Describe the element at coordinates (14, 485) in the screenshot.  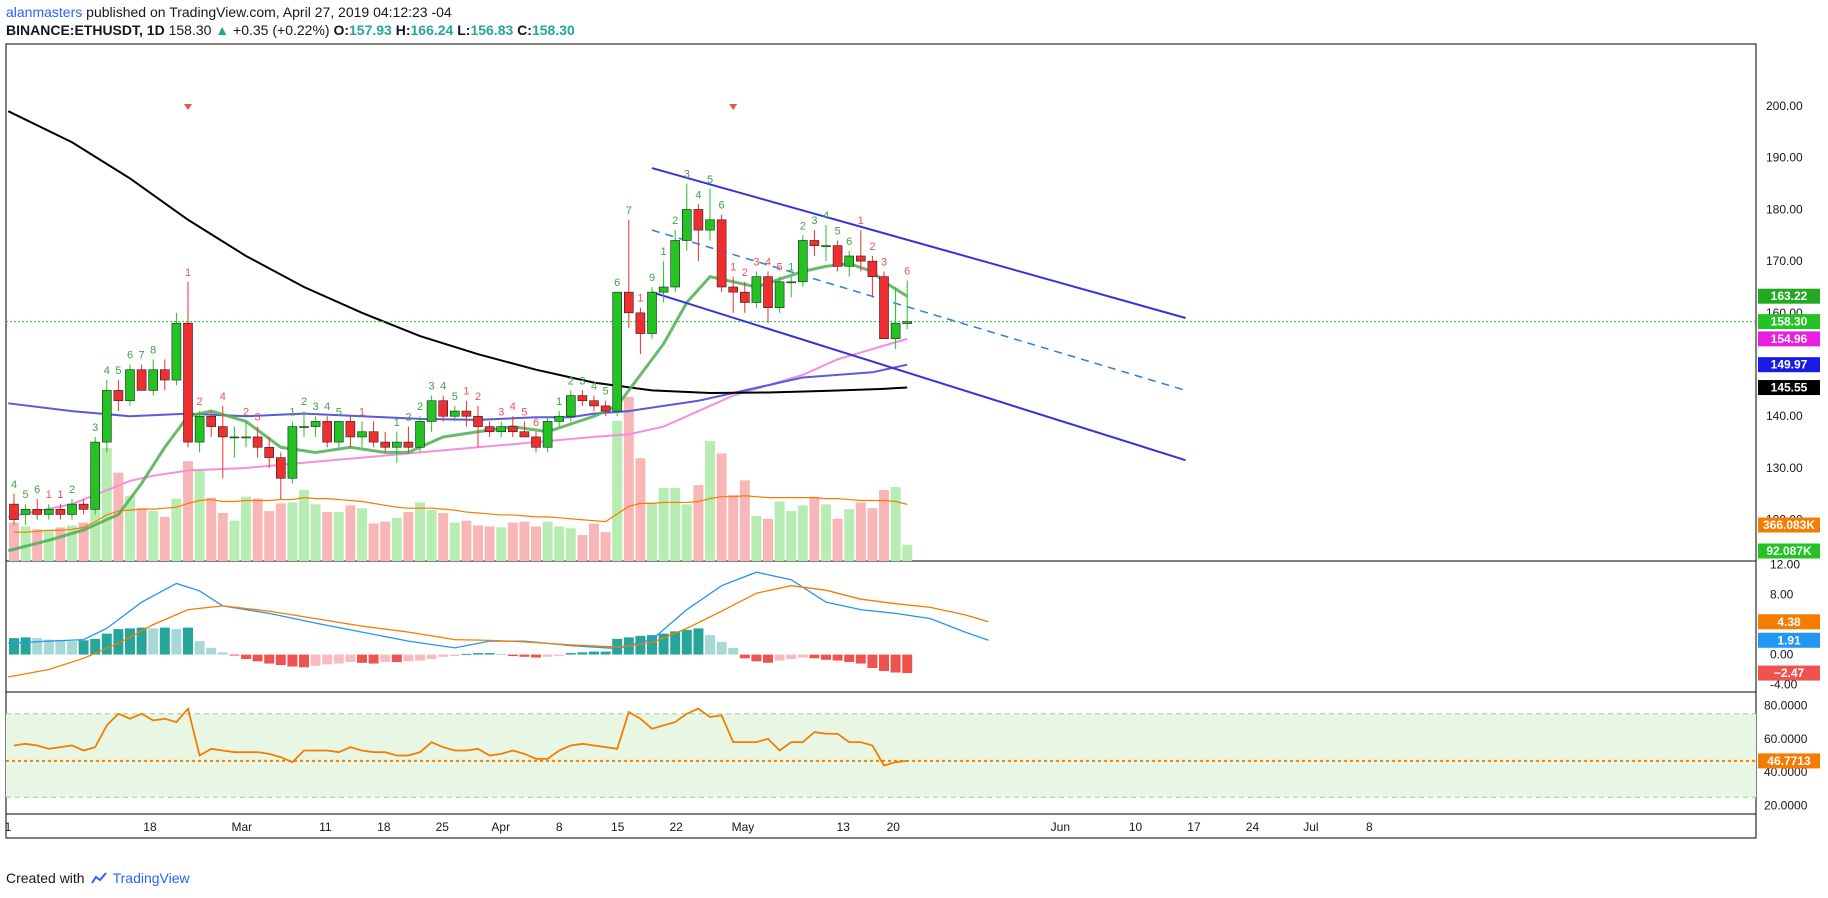
I see `td-count-label: 4` at that location.